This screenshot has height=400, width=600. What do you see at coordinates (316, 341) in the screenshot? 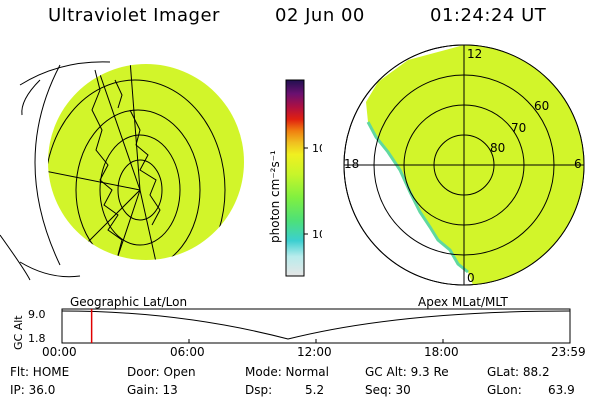
I see `altitude-x-ticks` at bounding box center [316, 341].